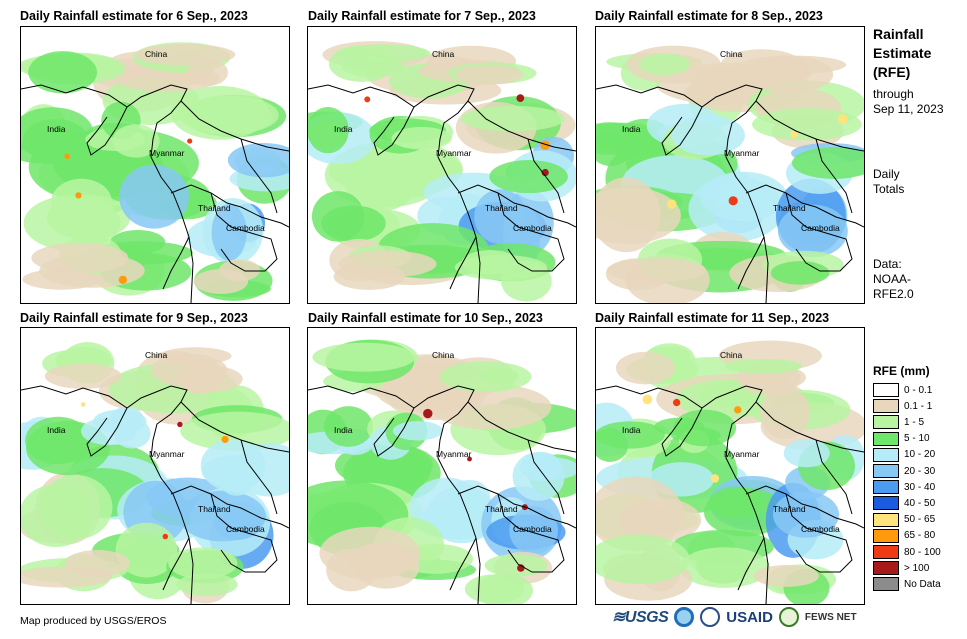 The image size is (967, 639). I want to click on legend-label: 65 - 80, so click(920, 536).